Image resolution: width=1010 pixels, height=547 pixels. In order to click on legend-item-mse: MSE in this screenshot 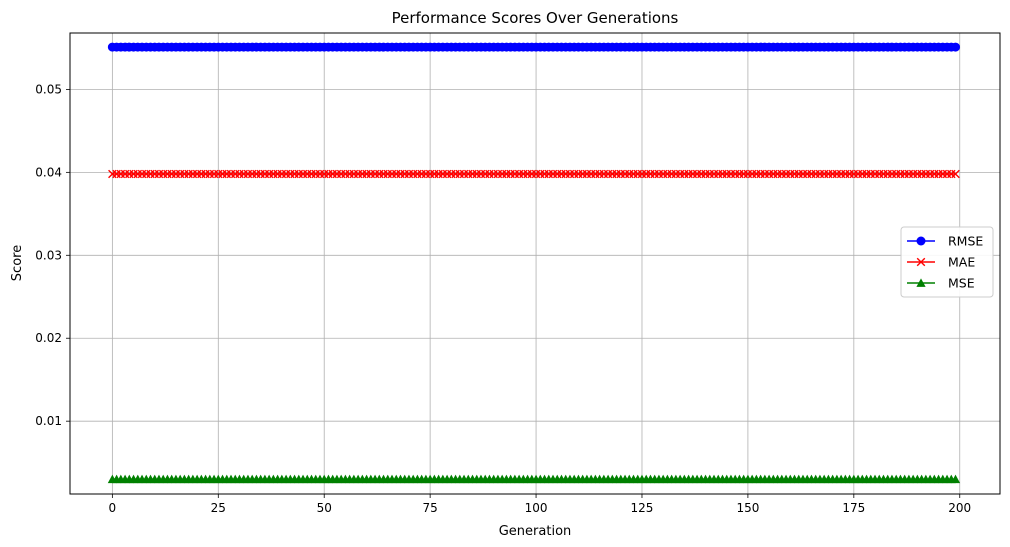, I will do `click(941, 283)`.